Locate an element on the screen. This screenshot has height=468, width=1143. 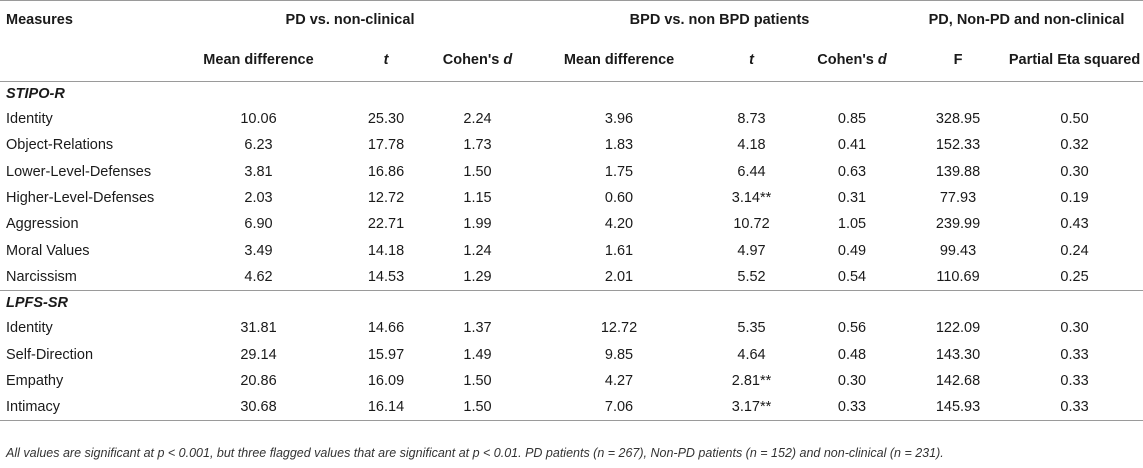
table-cell: 17.78 is located at coordinates (386, 145).